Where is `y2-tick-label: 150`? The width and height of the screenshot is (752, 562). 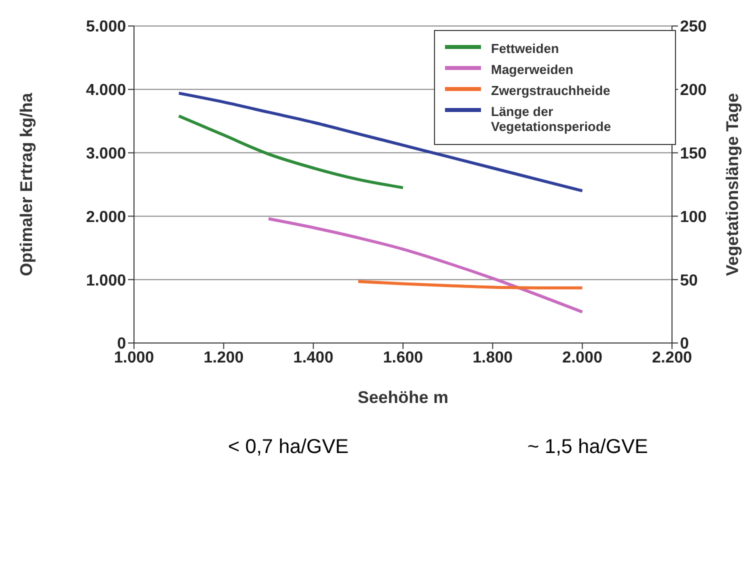 y2-tick-label: 150 is located at coordinates (693, 153).